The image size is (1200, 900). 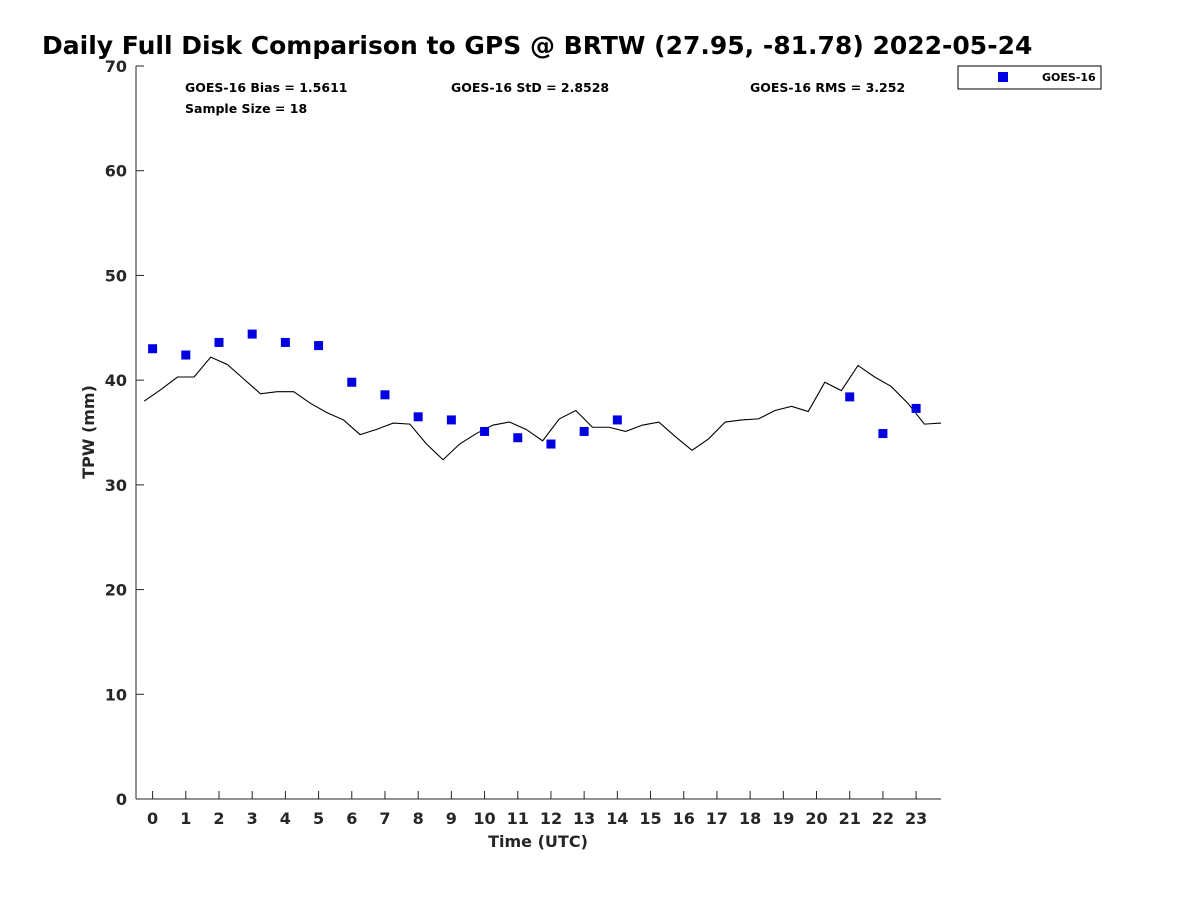 What do you see at coordinates (551, 818) in the screenshot?
I see `x-tick-label: 12` at bounding box center [551, 818].